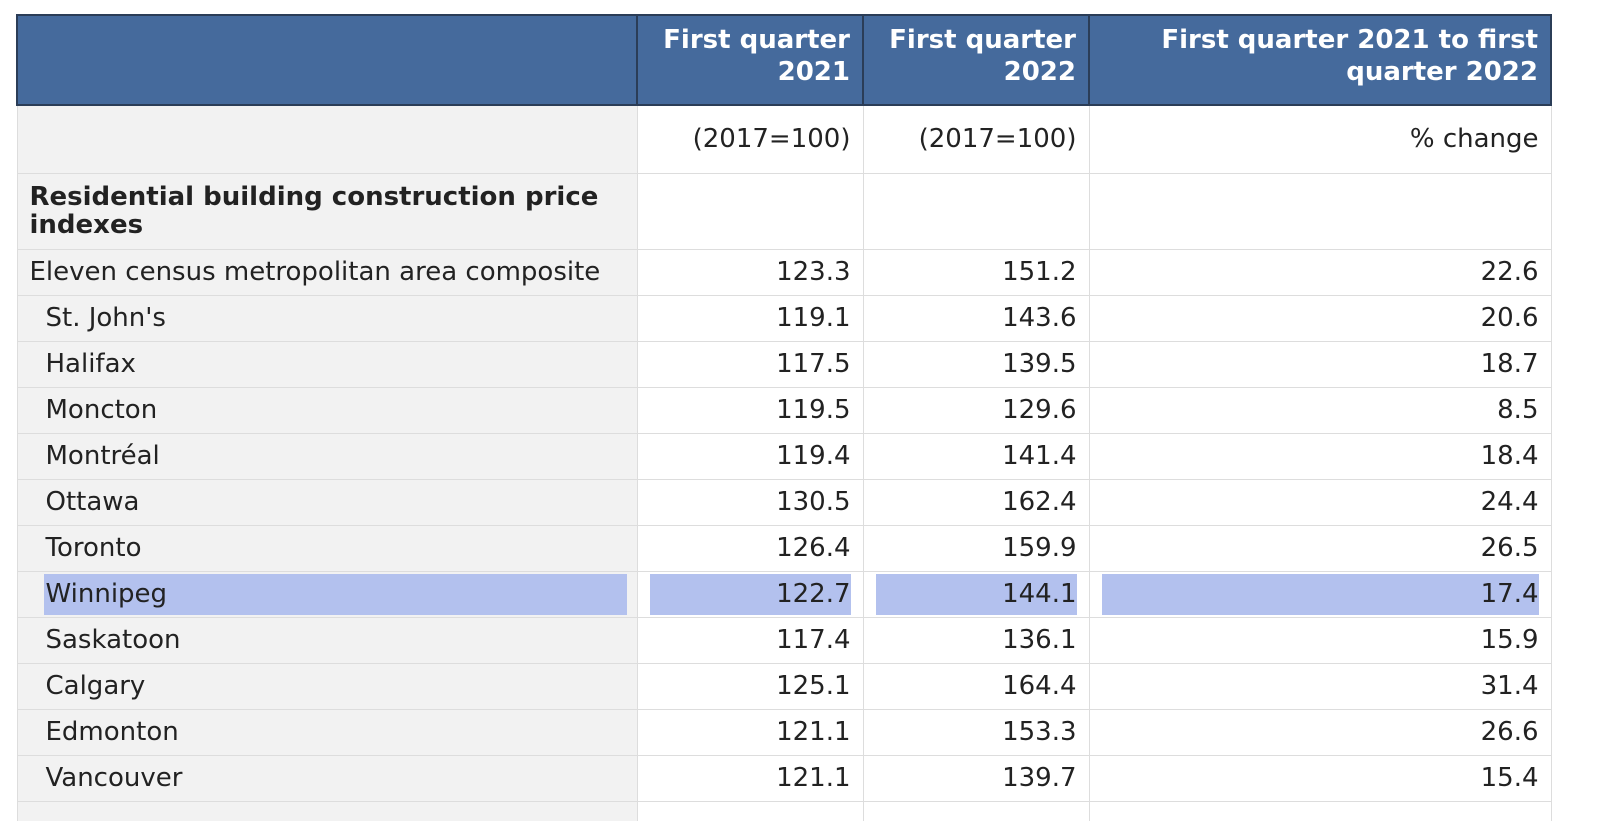  Describe the element at coordinates (1320, 778) in the screenshot. I see `row-value-change: 15.4` at that location.